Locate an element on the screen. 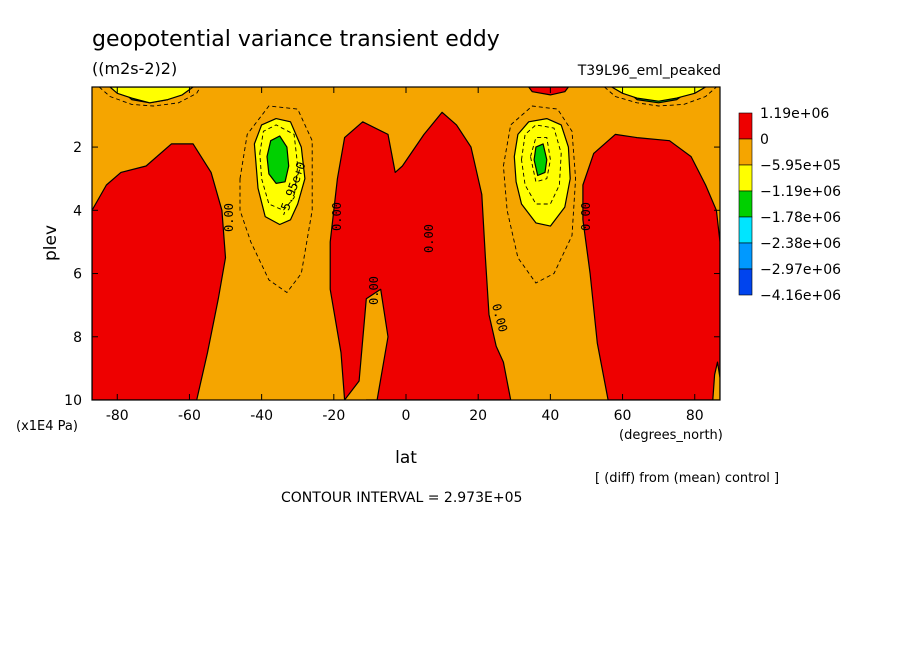  legend-label: −1.78e+06 is located at coordinates (800, 218).